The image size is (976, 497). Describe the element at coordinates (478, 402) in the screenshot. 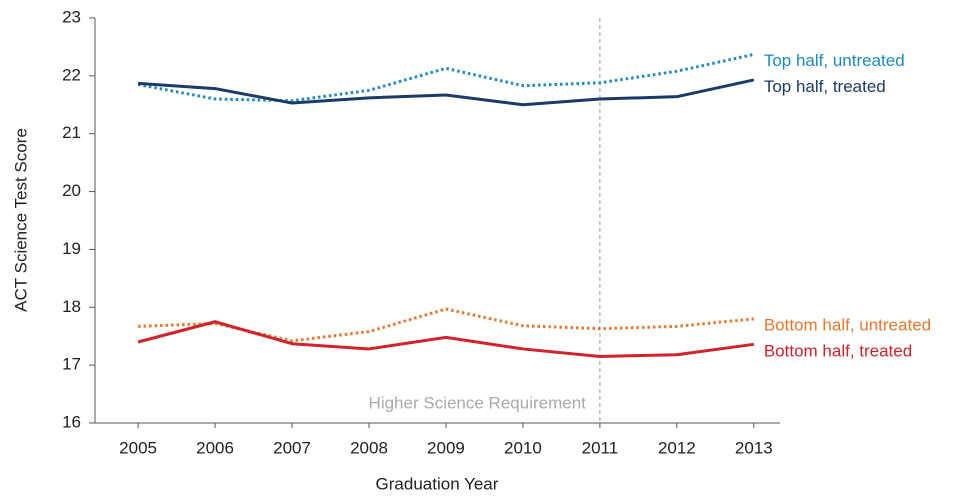

I see `annotation: Higher Science Requirement` at that location.